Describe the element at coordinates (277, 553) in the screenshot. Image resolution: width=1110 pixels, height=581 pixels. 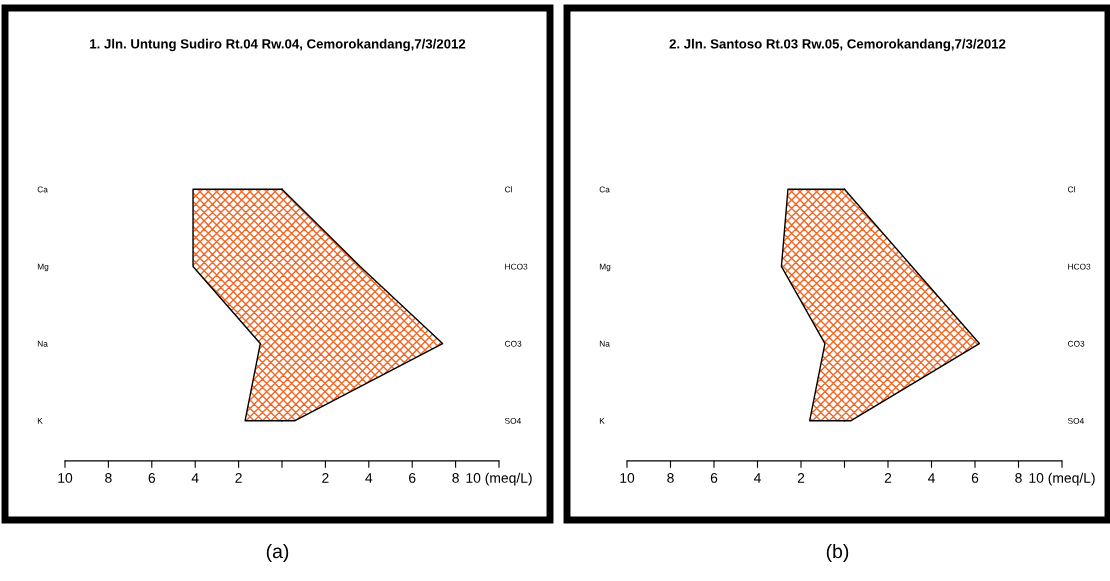
I see `text: (a)` at that location.